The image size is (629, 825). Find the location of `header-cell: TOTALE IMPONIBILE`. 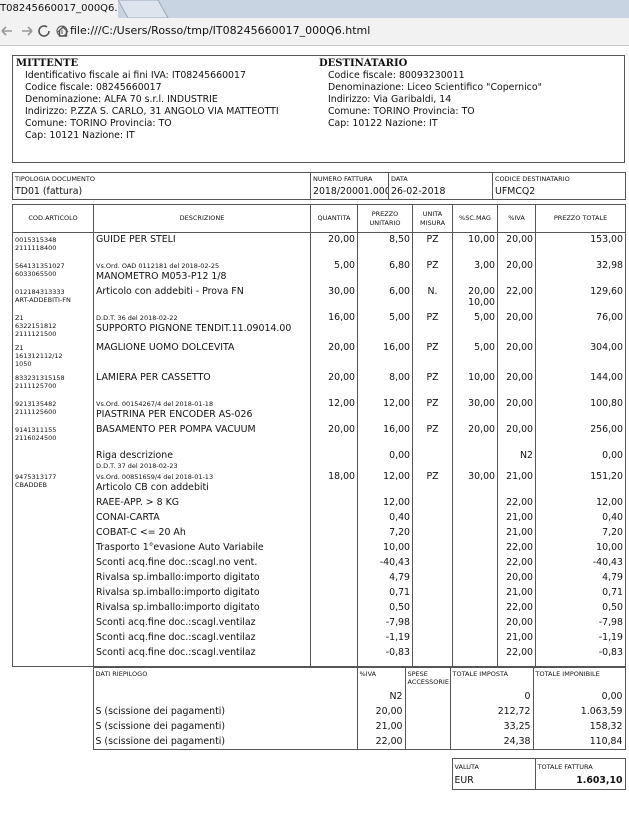

header-cell: TOTALE IMPONIBILE is located at coordinates (579, 678).